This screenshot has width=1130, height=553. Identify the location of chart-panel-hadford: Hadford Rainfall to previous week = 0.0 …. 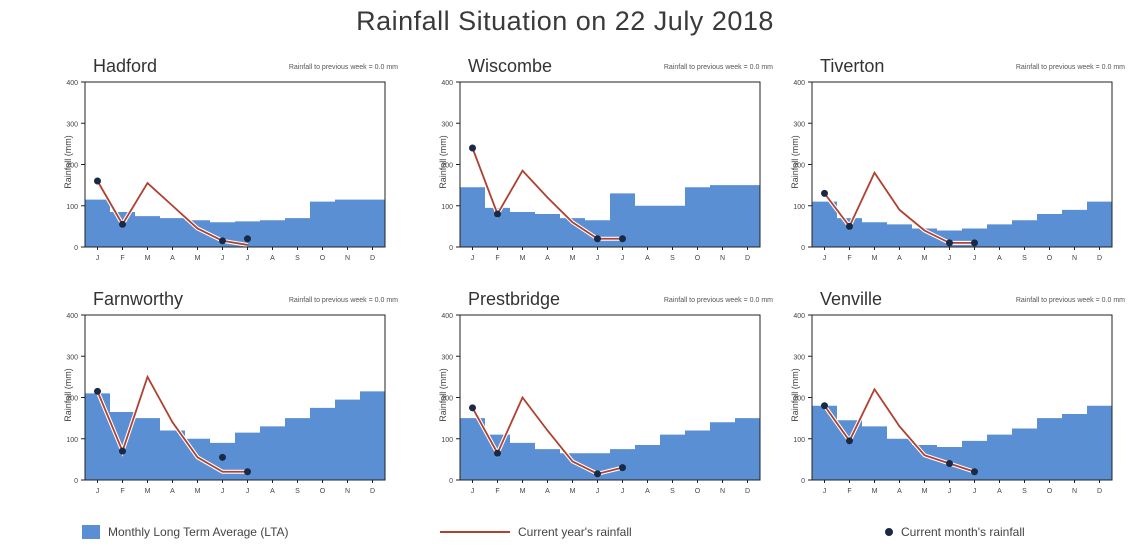
(227, 169).